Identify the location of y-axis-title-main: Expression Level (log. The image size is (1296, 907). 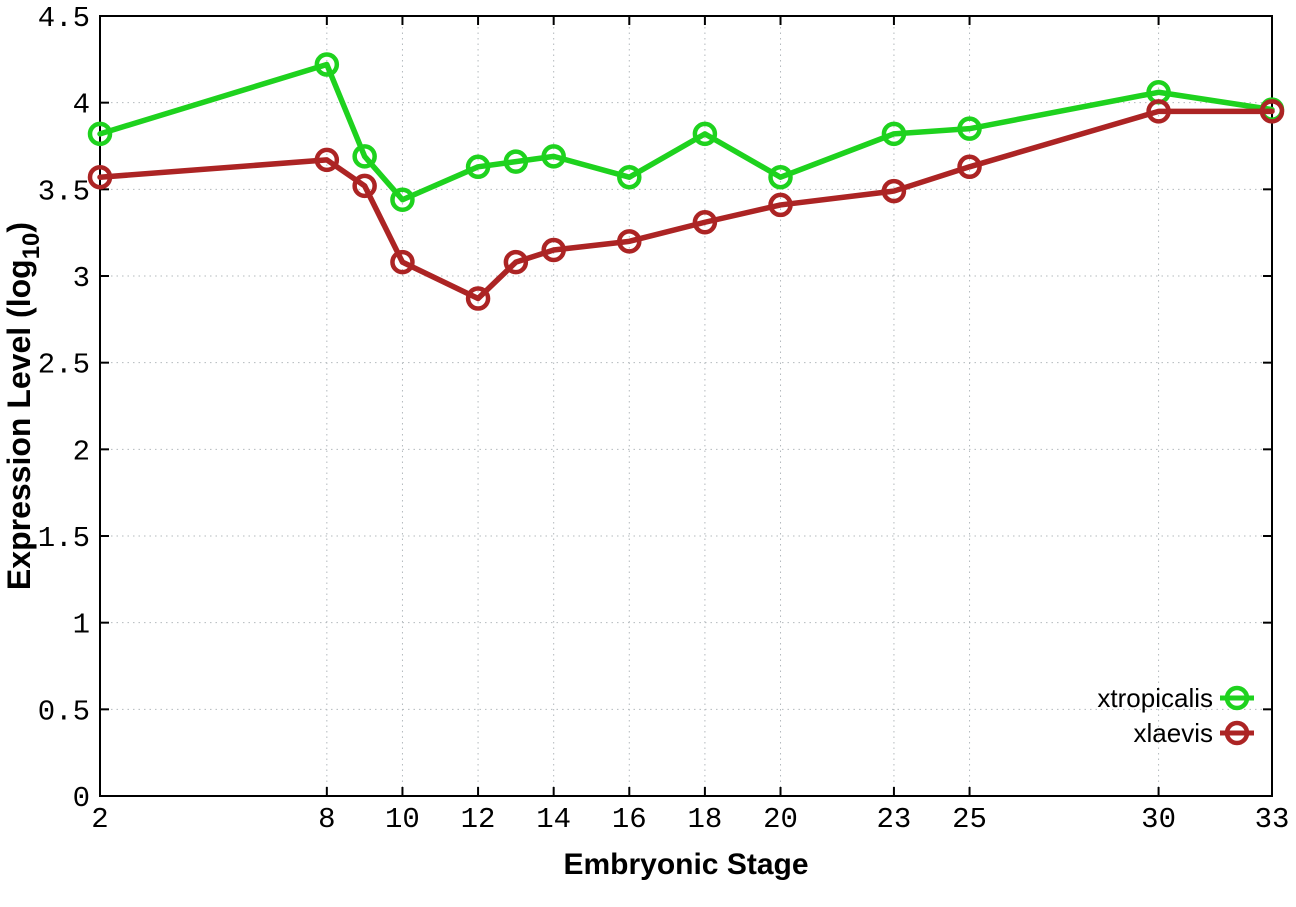
(19, 424).